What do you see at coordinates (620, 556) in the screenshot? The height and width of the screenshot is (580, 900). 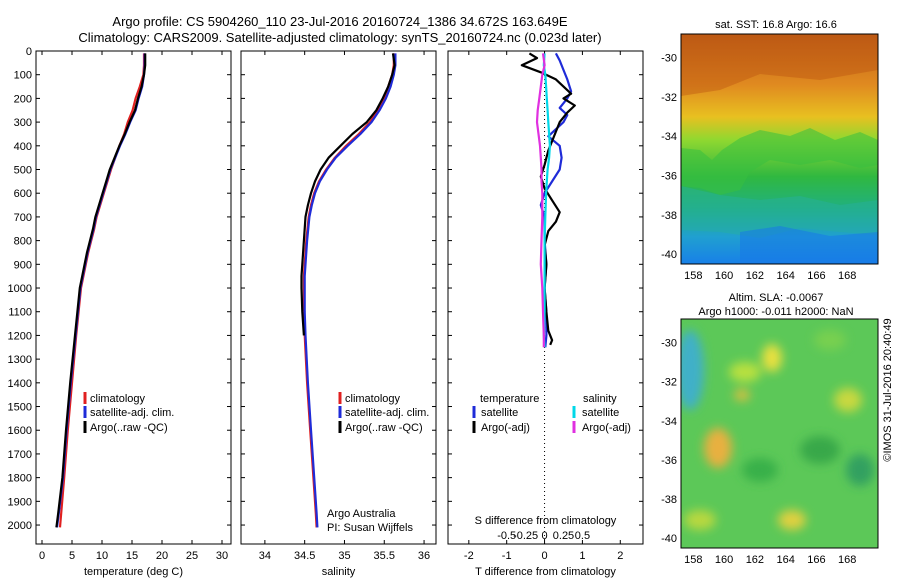 I see `x-tick-label: 2` at bounding box center [620, 556].